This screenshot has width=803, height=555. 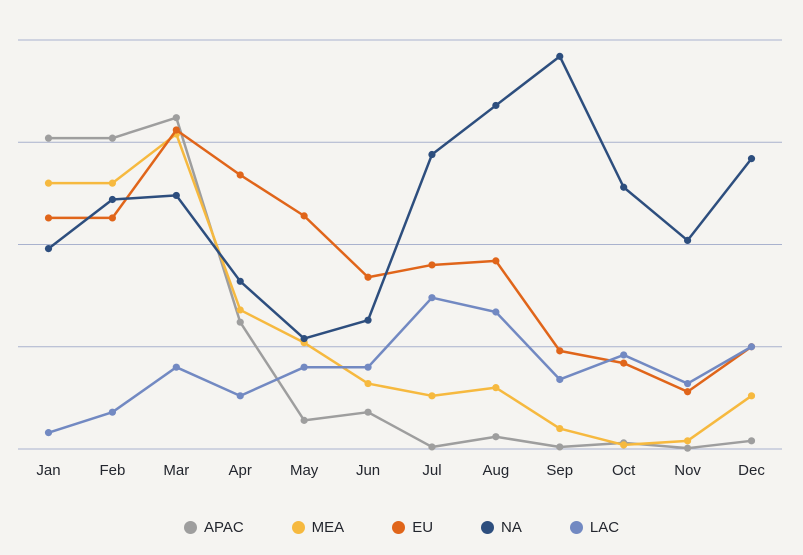 What do you see at coordinates (240, 310) in the screenshot?
I see `data-point-mea-apr` at bounding box center [240, 310].